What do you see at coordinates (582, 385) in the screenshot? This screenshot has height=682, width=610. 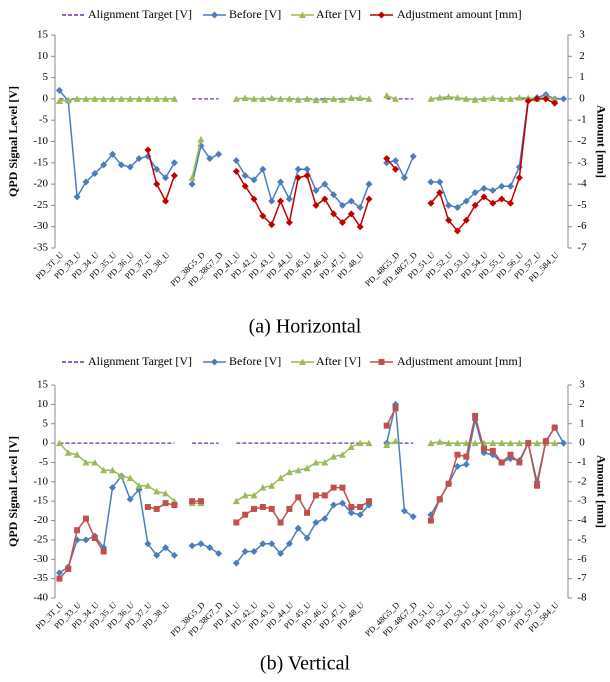 I see `y2-tick-label: 3` at bounding box center [582, 385].